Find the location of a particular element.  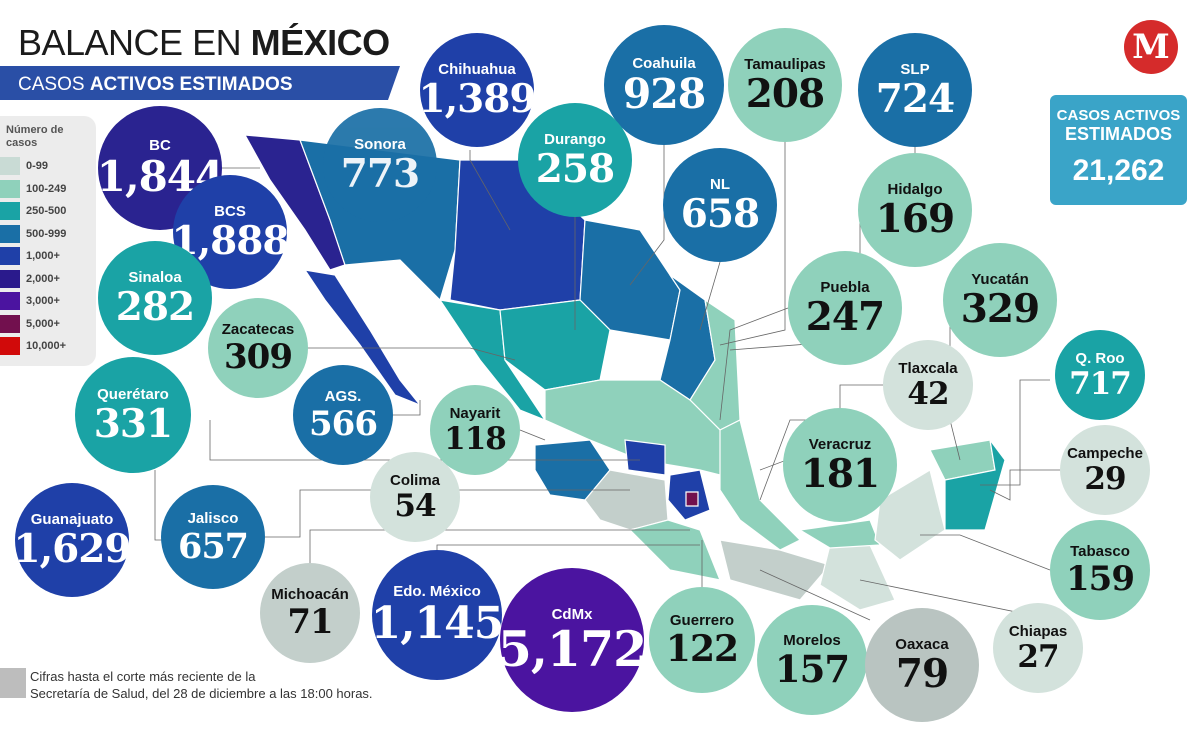

state-bubble: Chiapas 27 is located at coordinates (1038, 648).